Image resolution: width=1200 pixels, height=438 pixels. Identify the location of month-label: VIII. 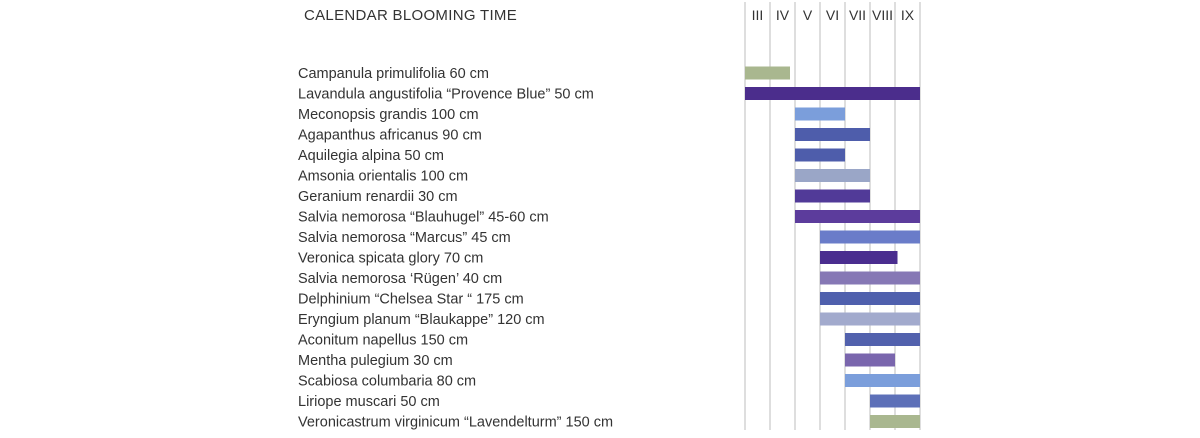
(882, 15).